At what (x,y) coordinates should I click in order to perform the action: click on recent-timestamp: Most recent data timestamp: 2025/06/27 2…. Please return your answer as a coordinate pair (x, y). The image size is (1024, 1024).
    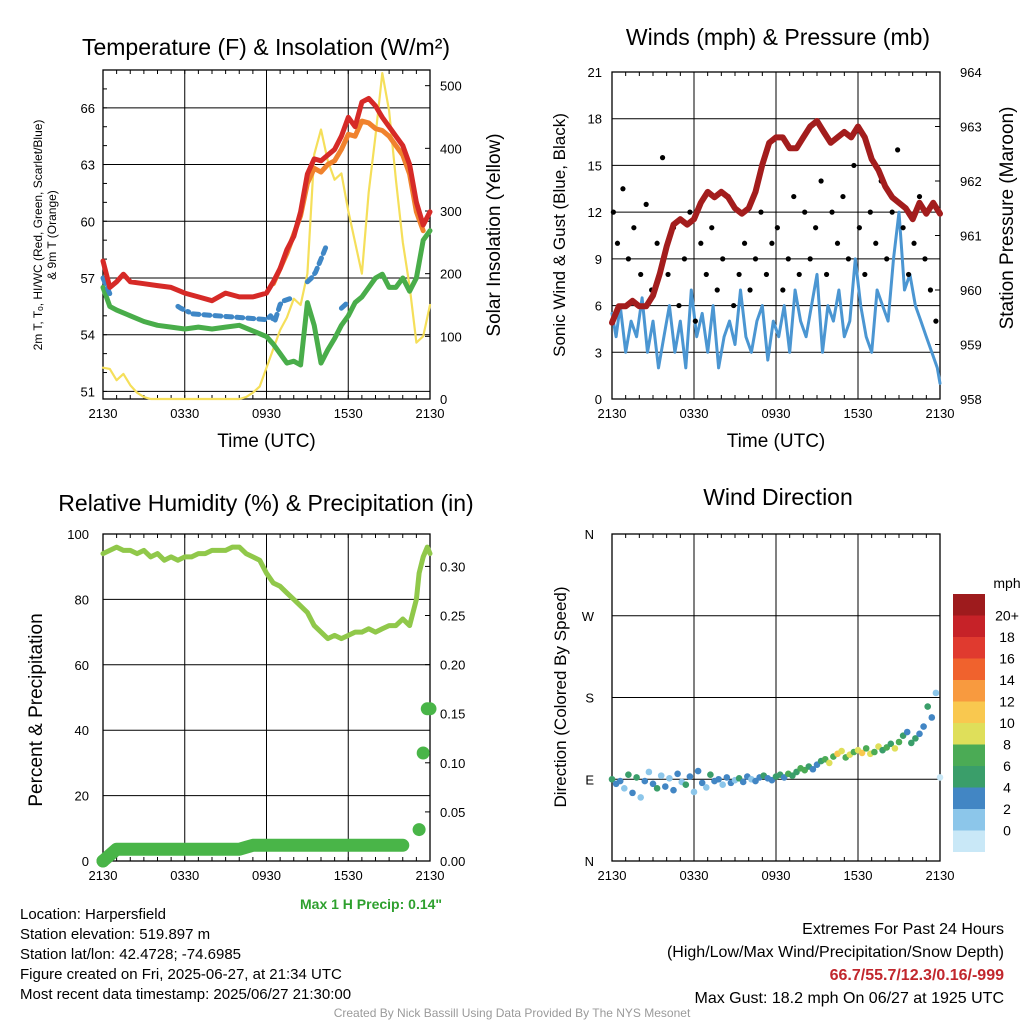
    Looking at the image, I should click on (186, 994).